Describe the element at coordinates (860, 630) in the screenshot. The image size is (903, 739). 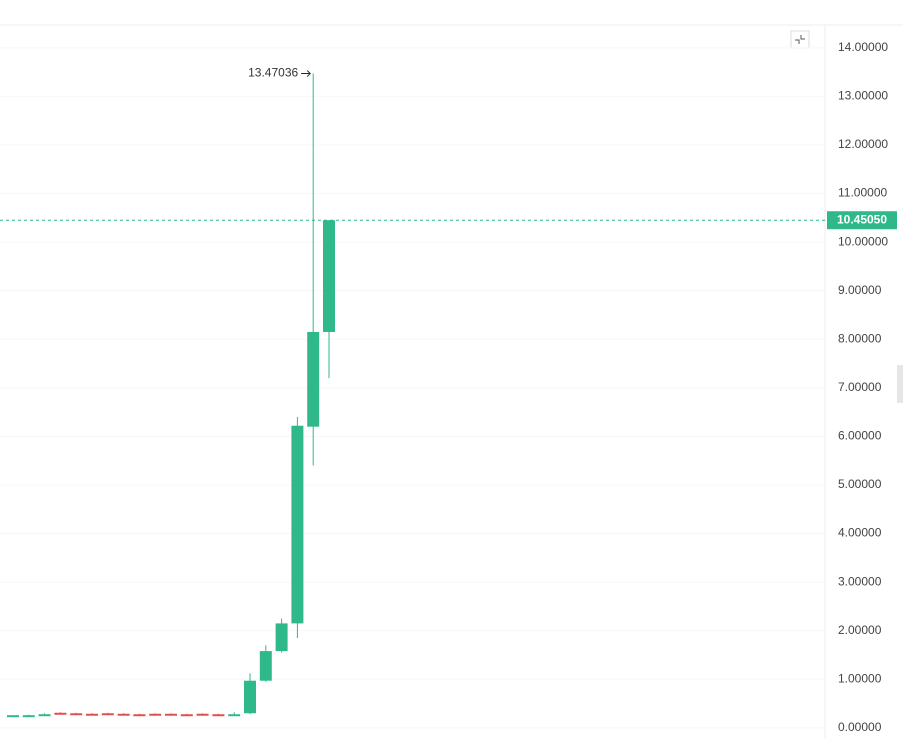
I see `y-tick-label: 2.00000` at that location.